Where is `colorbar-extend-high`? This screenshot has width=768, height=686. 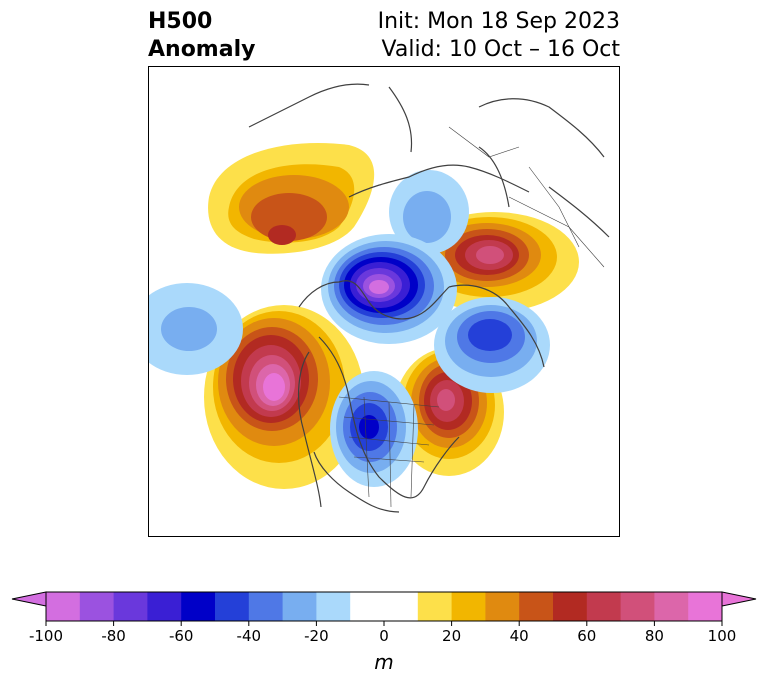
colorbar-extend-high is located at coordinates (739, 599).